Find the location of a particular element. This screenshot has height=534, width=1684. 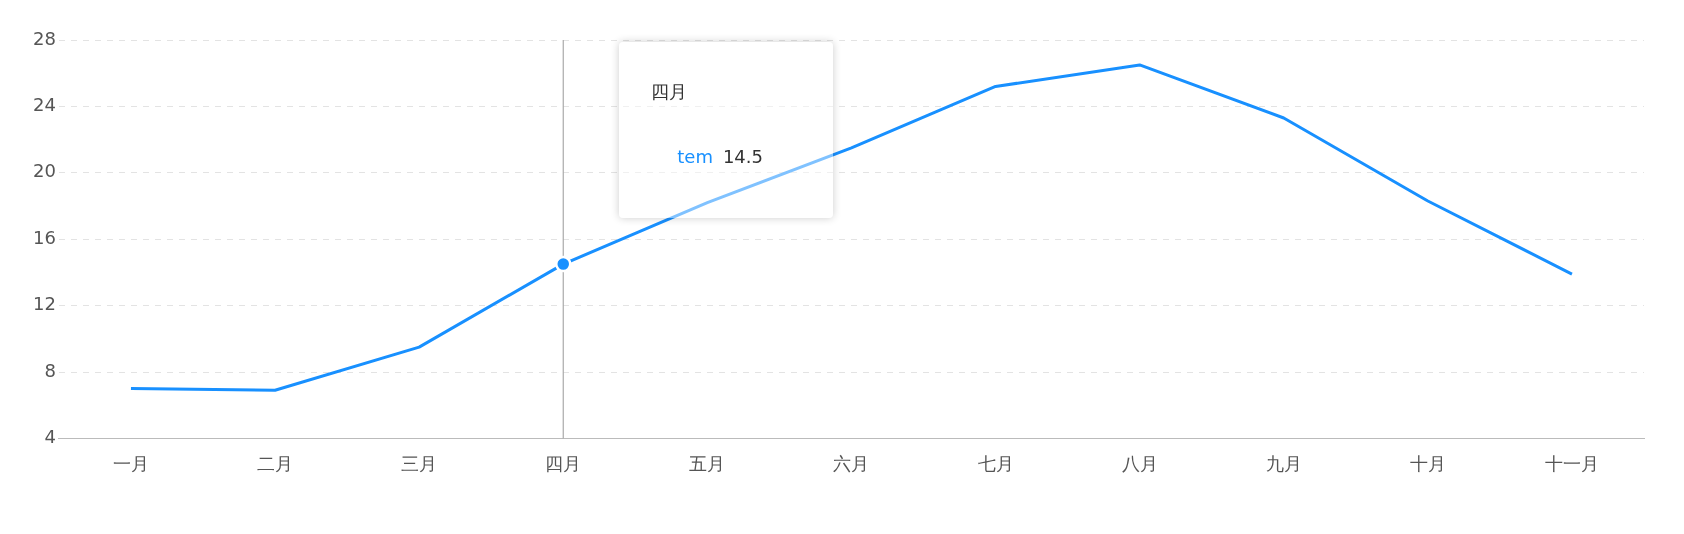

x-tick-label: 一月 is located at coordinates (130, 463).